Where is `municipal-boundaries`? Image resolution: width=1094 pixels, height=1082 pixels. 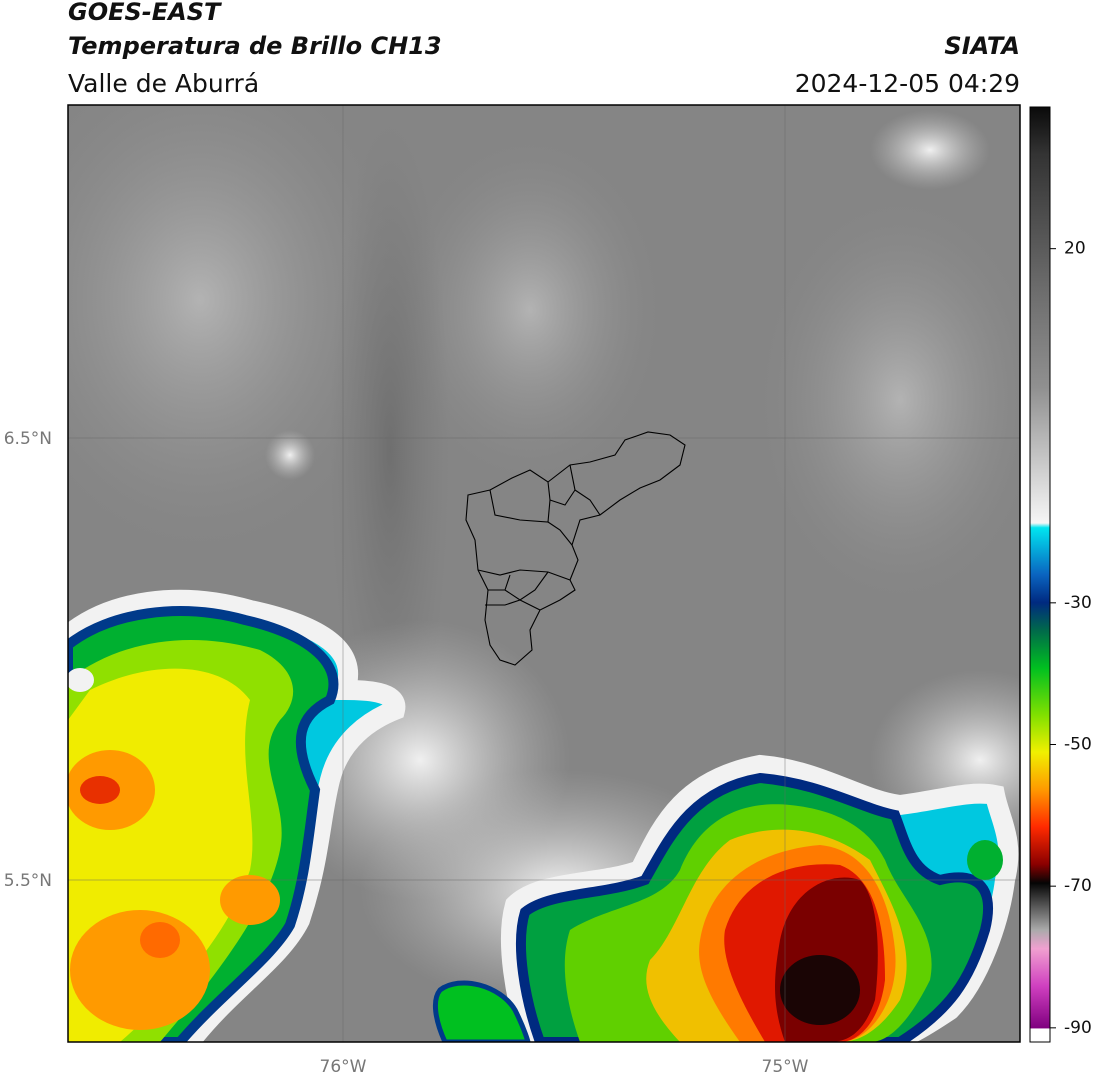 municipal-boundaries is located at coordinates (575, 548).